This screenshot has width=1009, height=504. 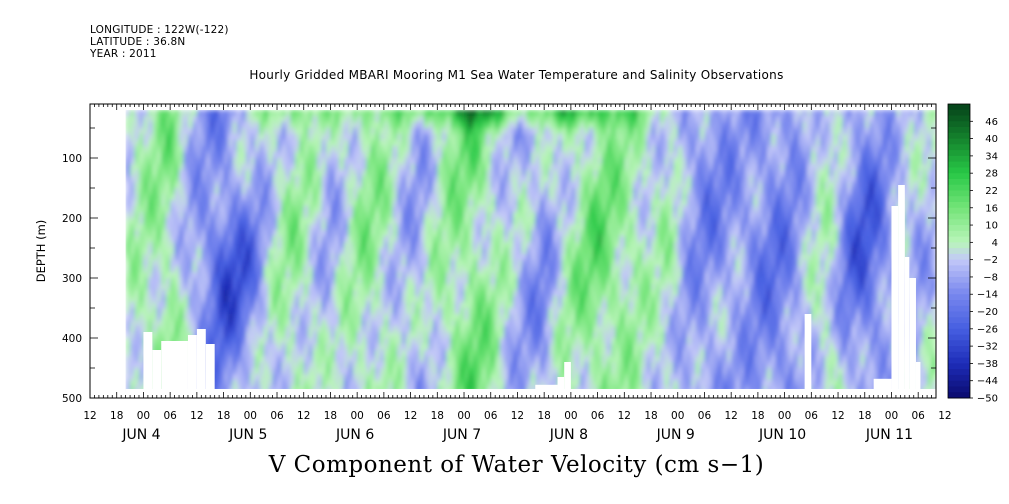 I want to click on colorbar-tick-label: −26, so click(x=987, y=329).